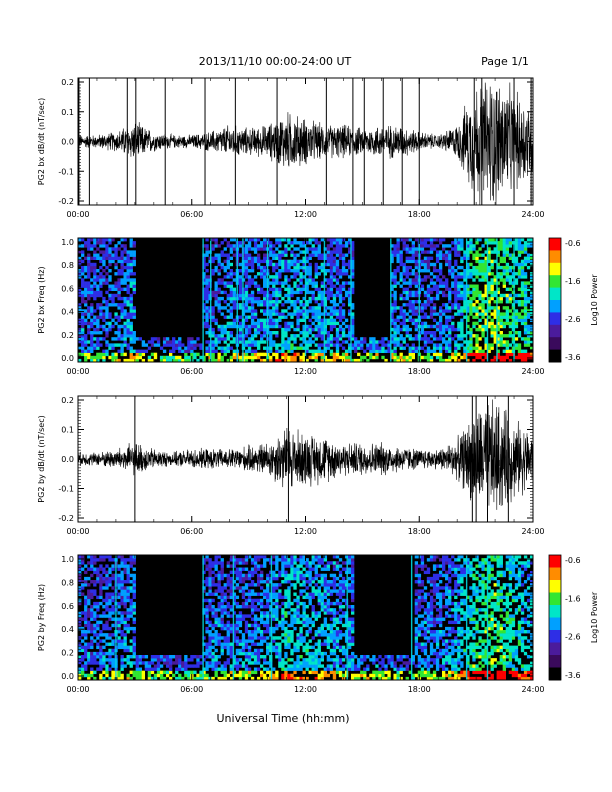 Image resolution: width=612 pixels, height=792 pixels. I want to click on colorbar-tick-label: -2.6, so click(573, 319).